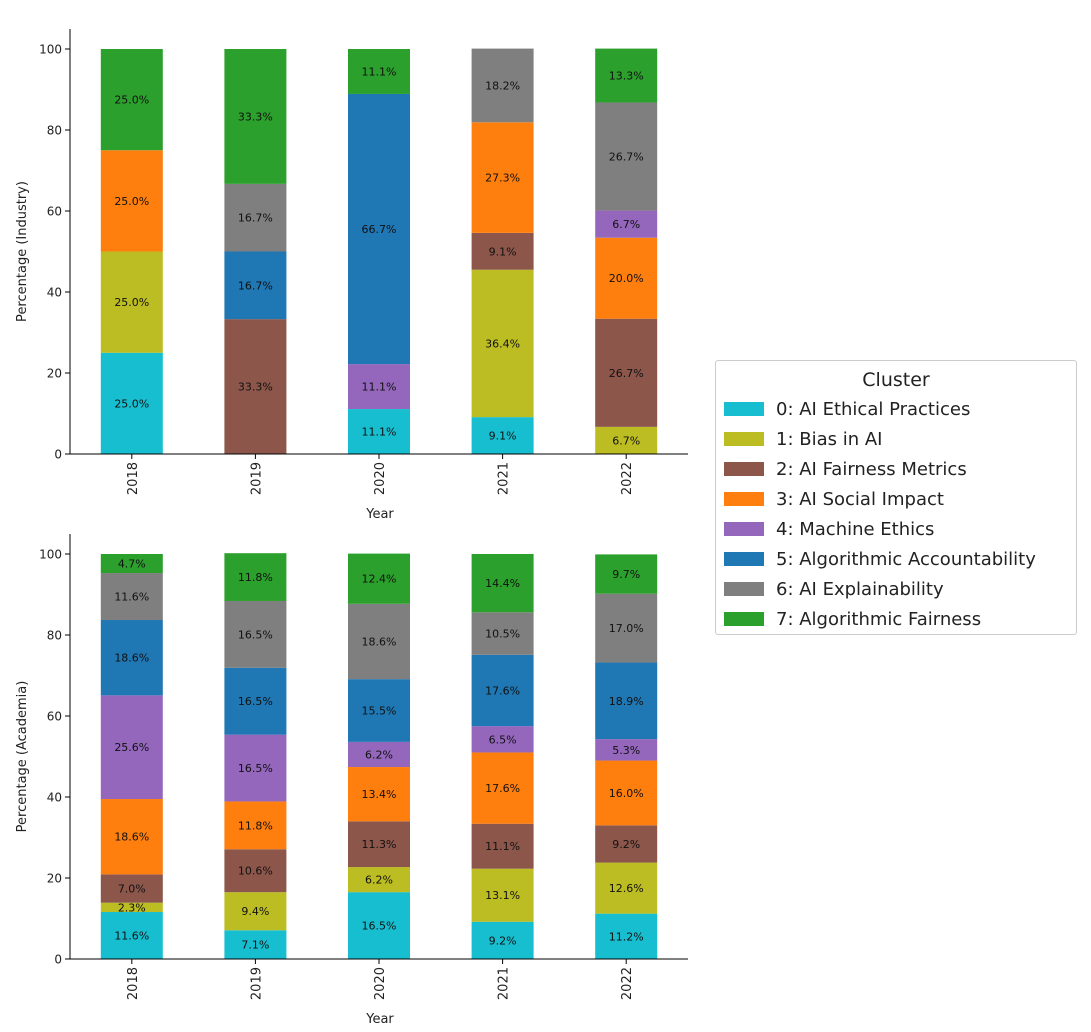 The height and width of the screenshot is (1032, 1091). I want to click on data-label: 11.6%, so click(131, 936).